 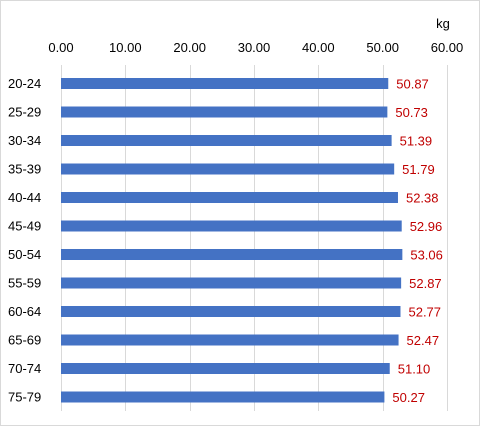 What do you see at coordinates (60, 47) in the screenshot?
I see `x-tick-label: 0.00` at bounding box center [60, 47].